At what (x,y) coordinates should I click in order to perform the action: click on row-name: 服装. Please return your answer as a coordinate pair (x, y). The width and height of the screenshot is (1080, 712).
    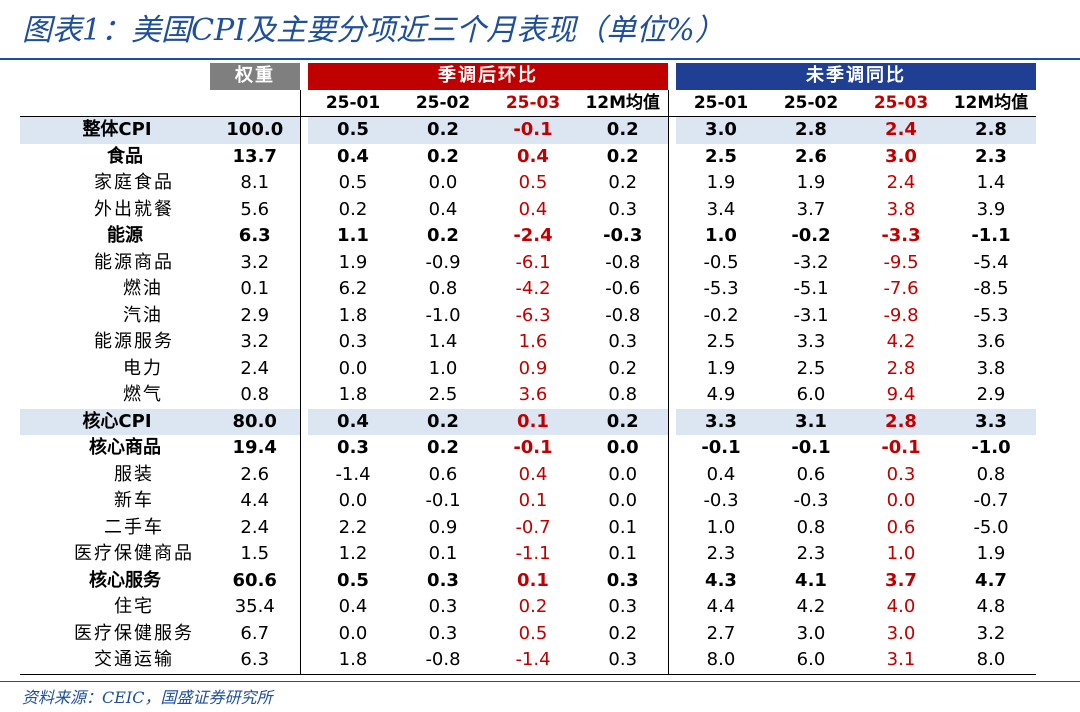
    Looking at the image, I should click on (134, 474).